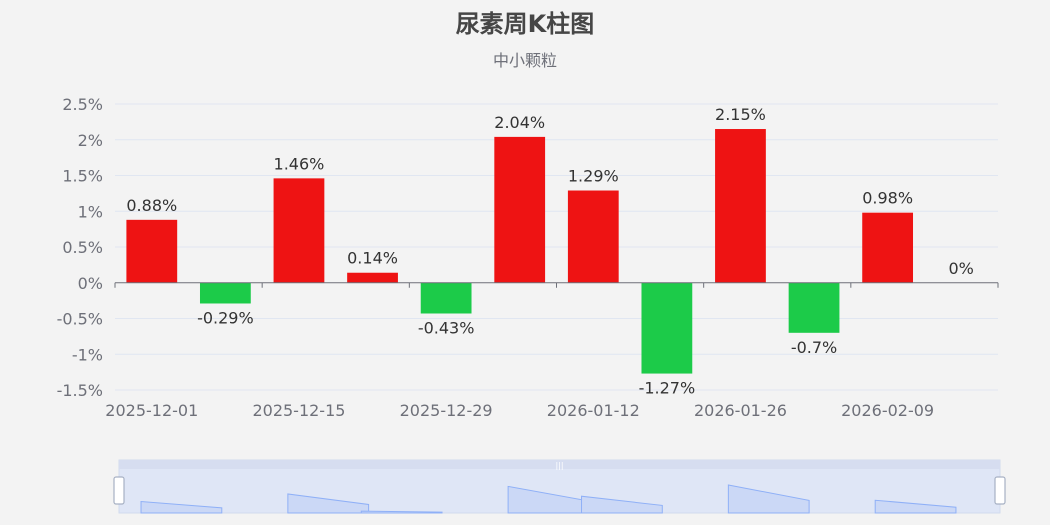 The image size is (1050, 525). Describe the element at coordinates (372, 258) in the screenshot. I see `data-label: 0.14%` at that location.